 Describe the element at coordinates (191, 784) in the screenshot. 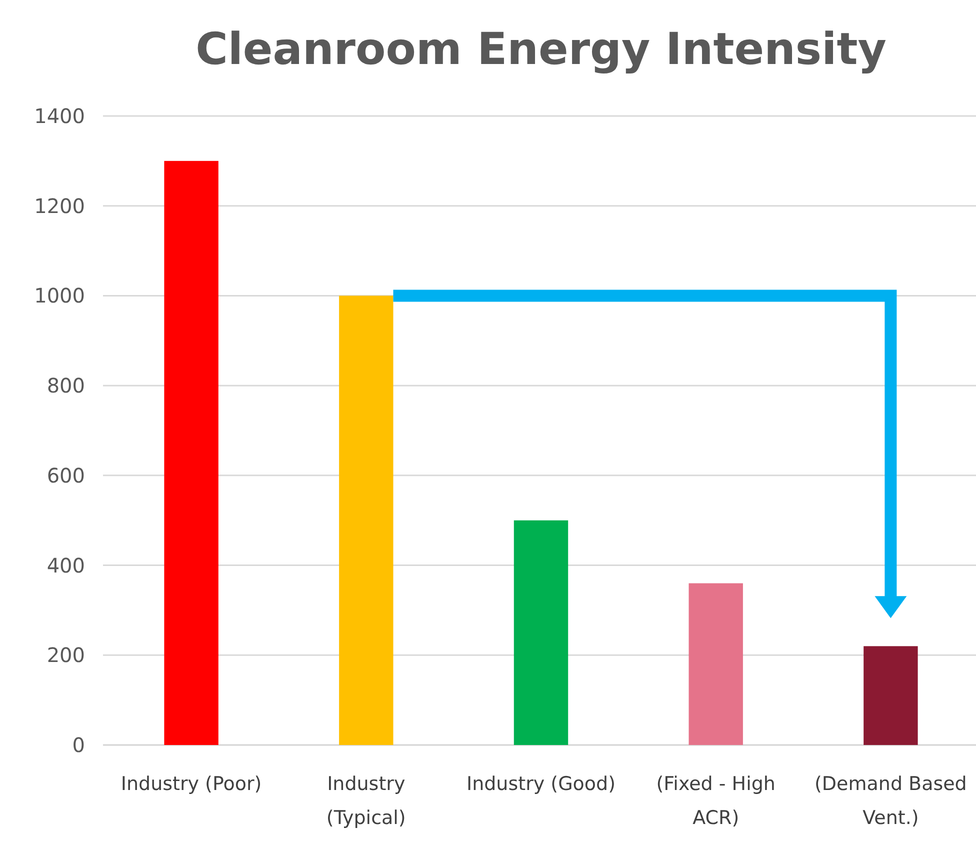

I see `x-tick-label: Industry (Poor)` at that location.